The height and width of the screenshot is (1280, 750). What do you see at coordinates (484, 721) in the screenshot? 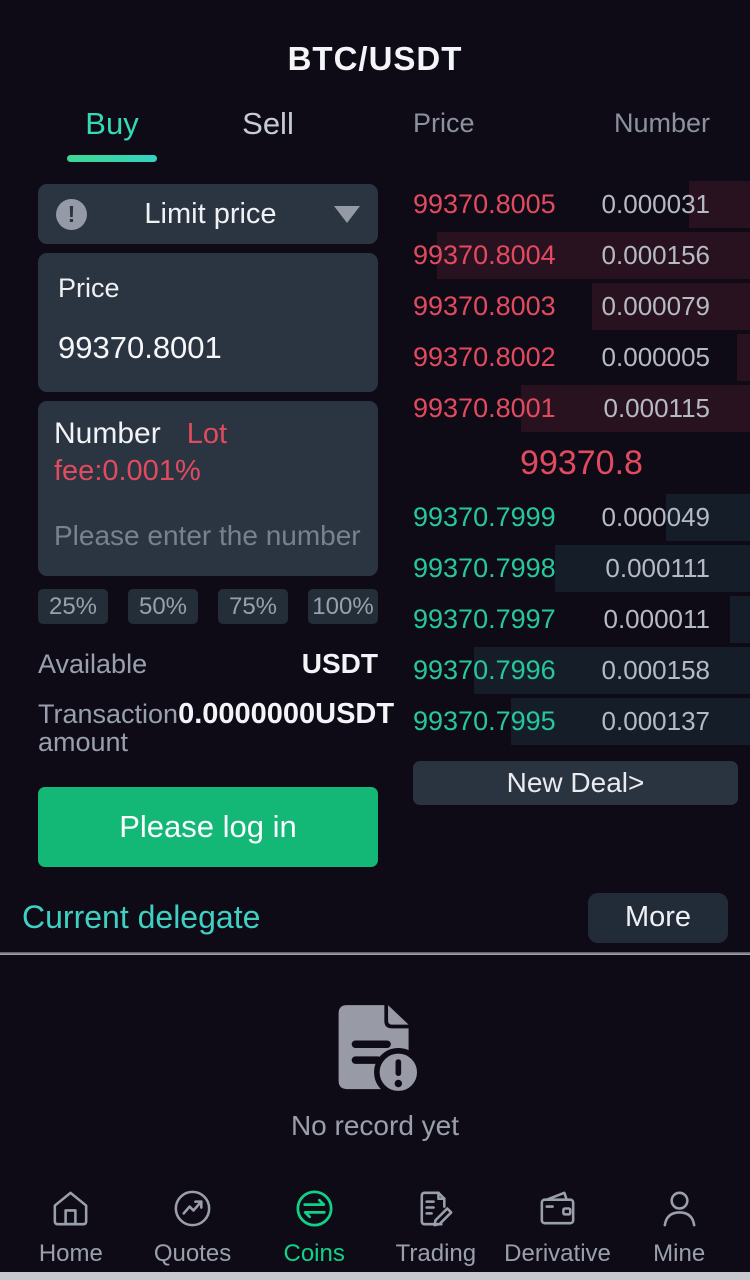
I see `bid-price: 99370.7995` at bounding box center [484, 721].